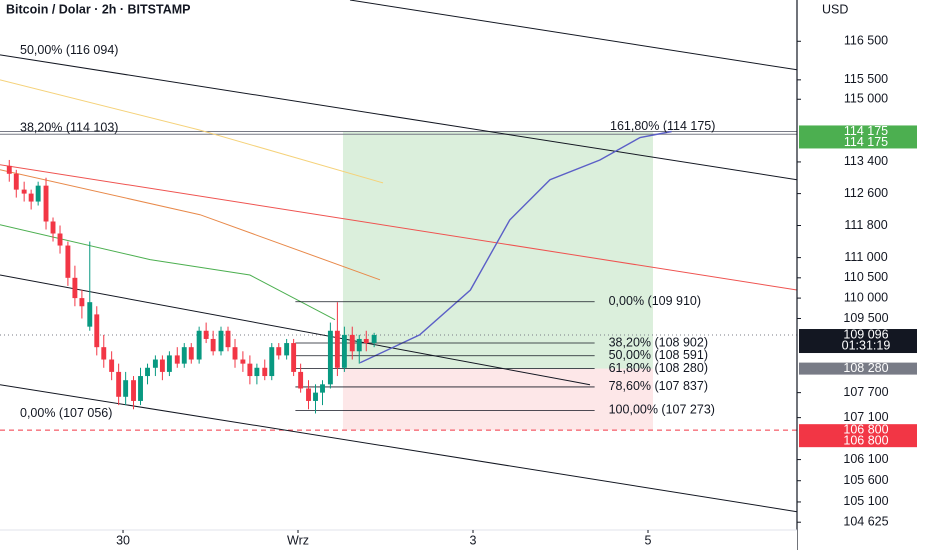 Image resolution: width=932 pixels, height=550 pixels. What do you see at coordinates (866, 345) in the screenshot?
I see `countdown-label: 01:31:19` at bounding box center [866, 345].